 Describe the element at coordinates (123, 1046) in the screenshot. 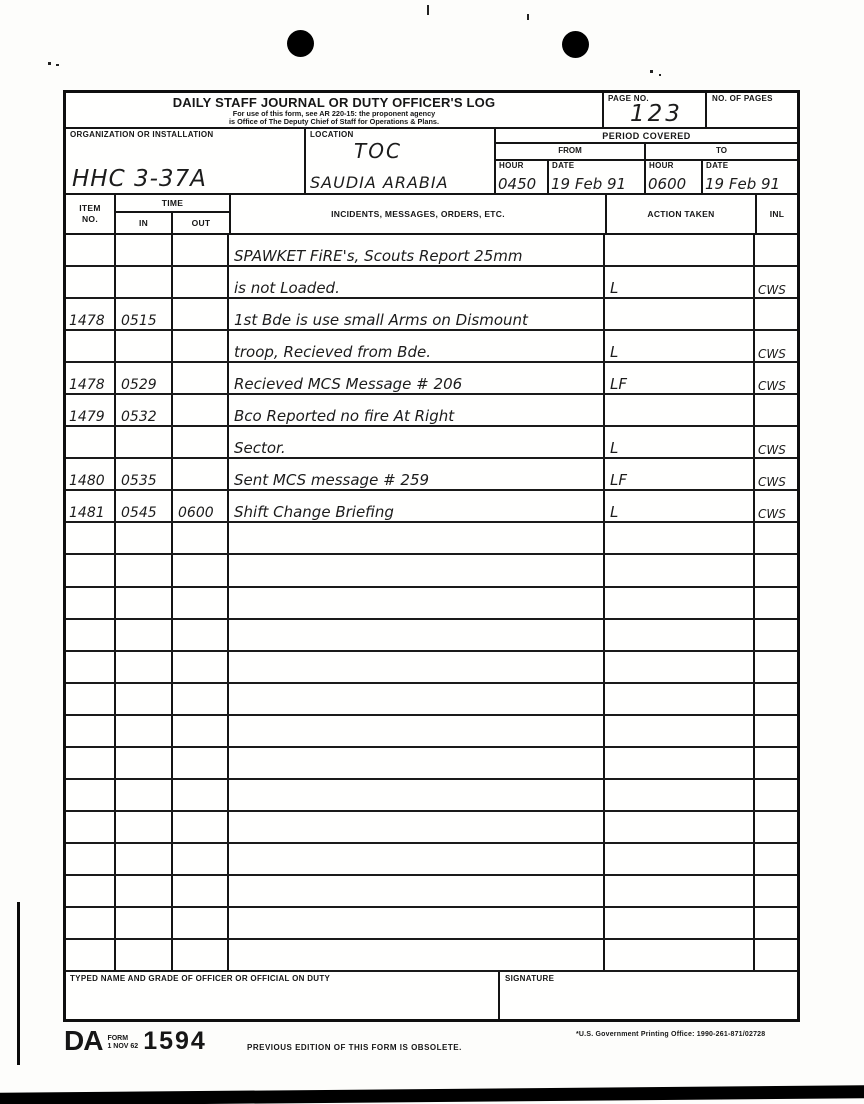

I see `form-edition-date: 1 NOV 62` at that location.